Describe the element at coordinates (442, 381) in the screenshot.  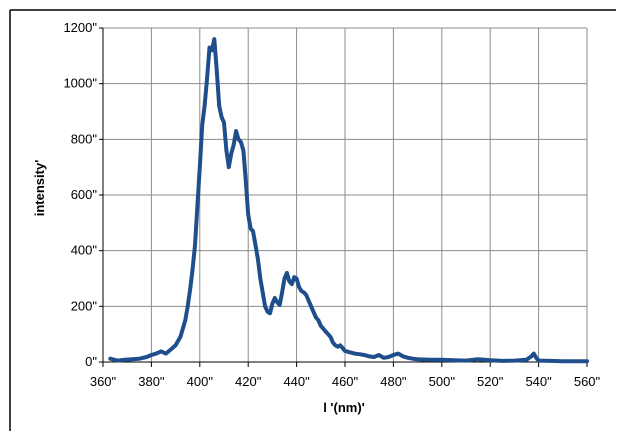
I see `x-tick-label: 500"` at that location.